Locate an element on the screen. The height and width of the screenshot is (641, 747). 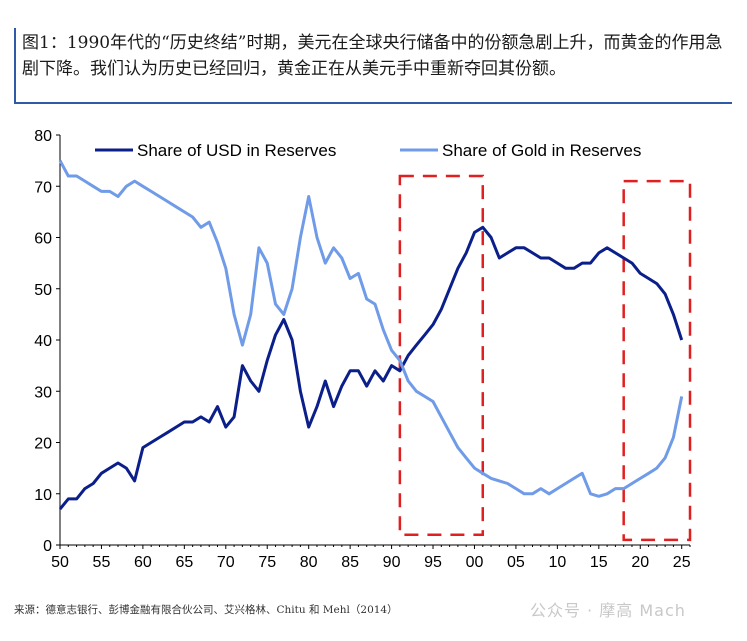
y-tick-label: 60 is located at coordinates (43, 239).